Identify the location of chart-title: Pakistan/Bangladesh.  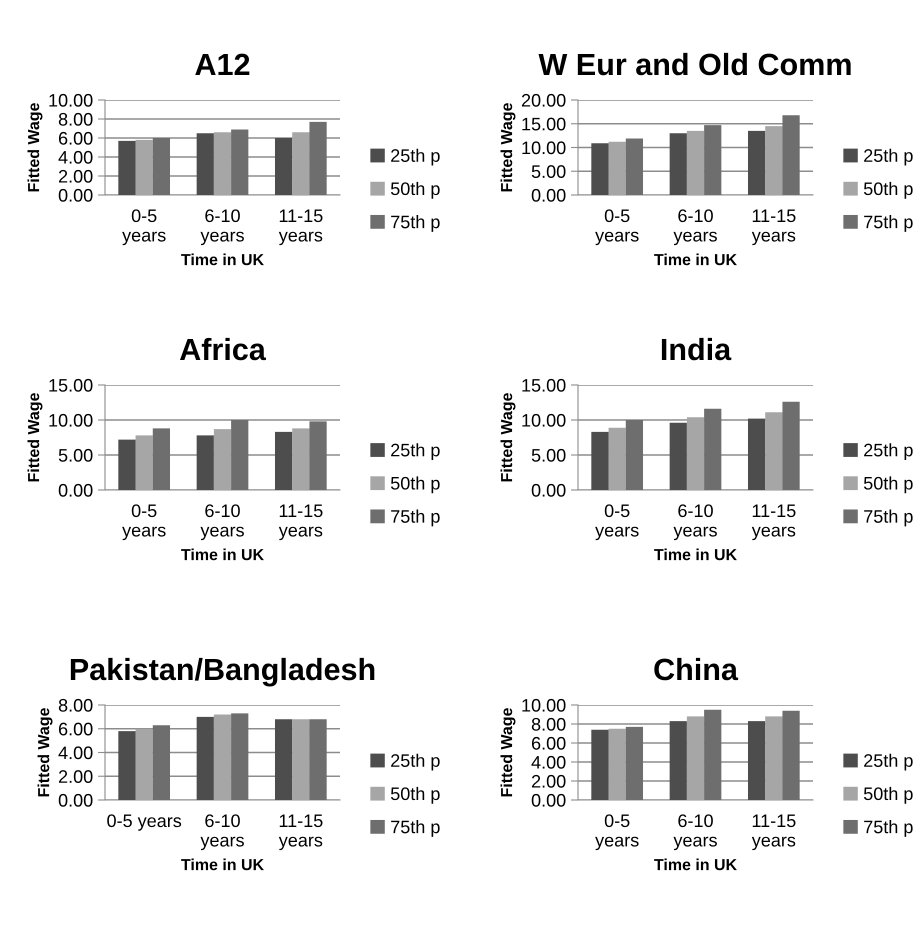
(222, 672).